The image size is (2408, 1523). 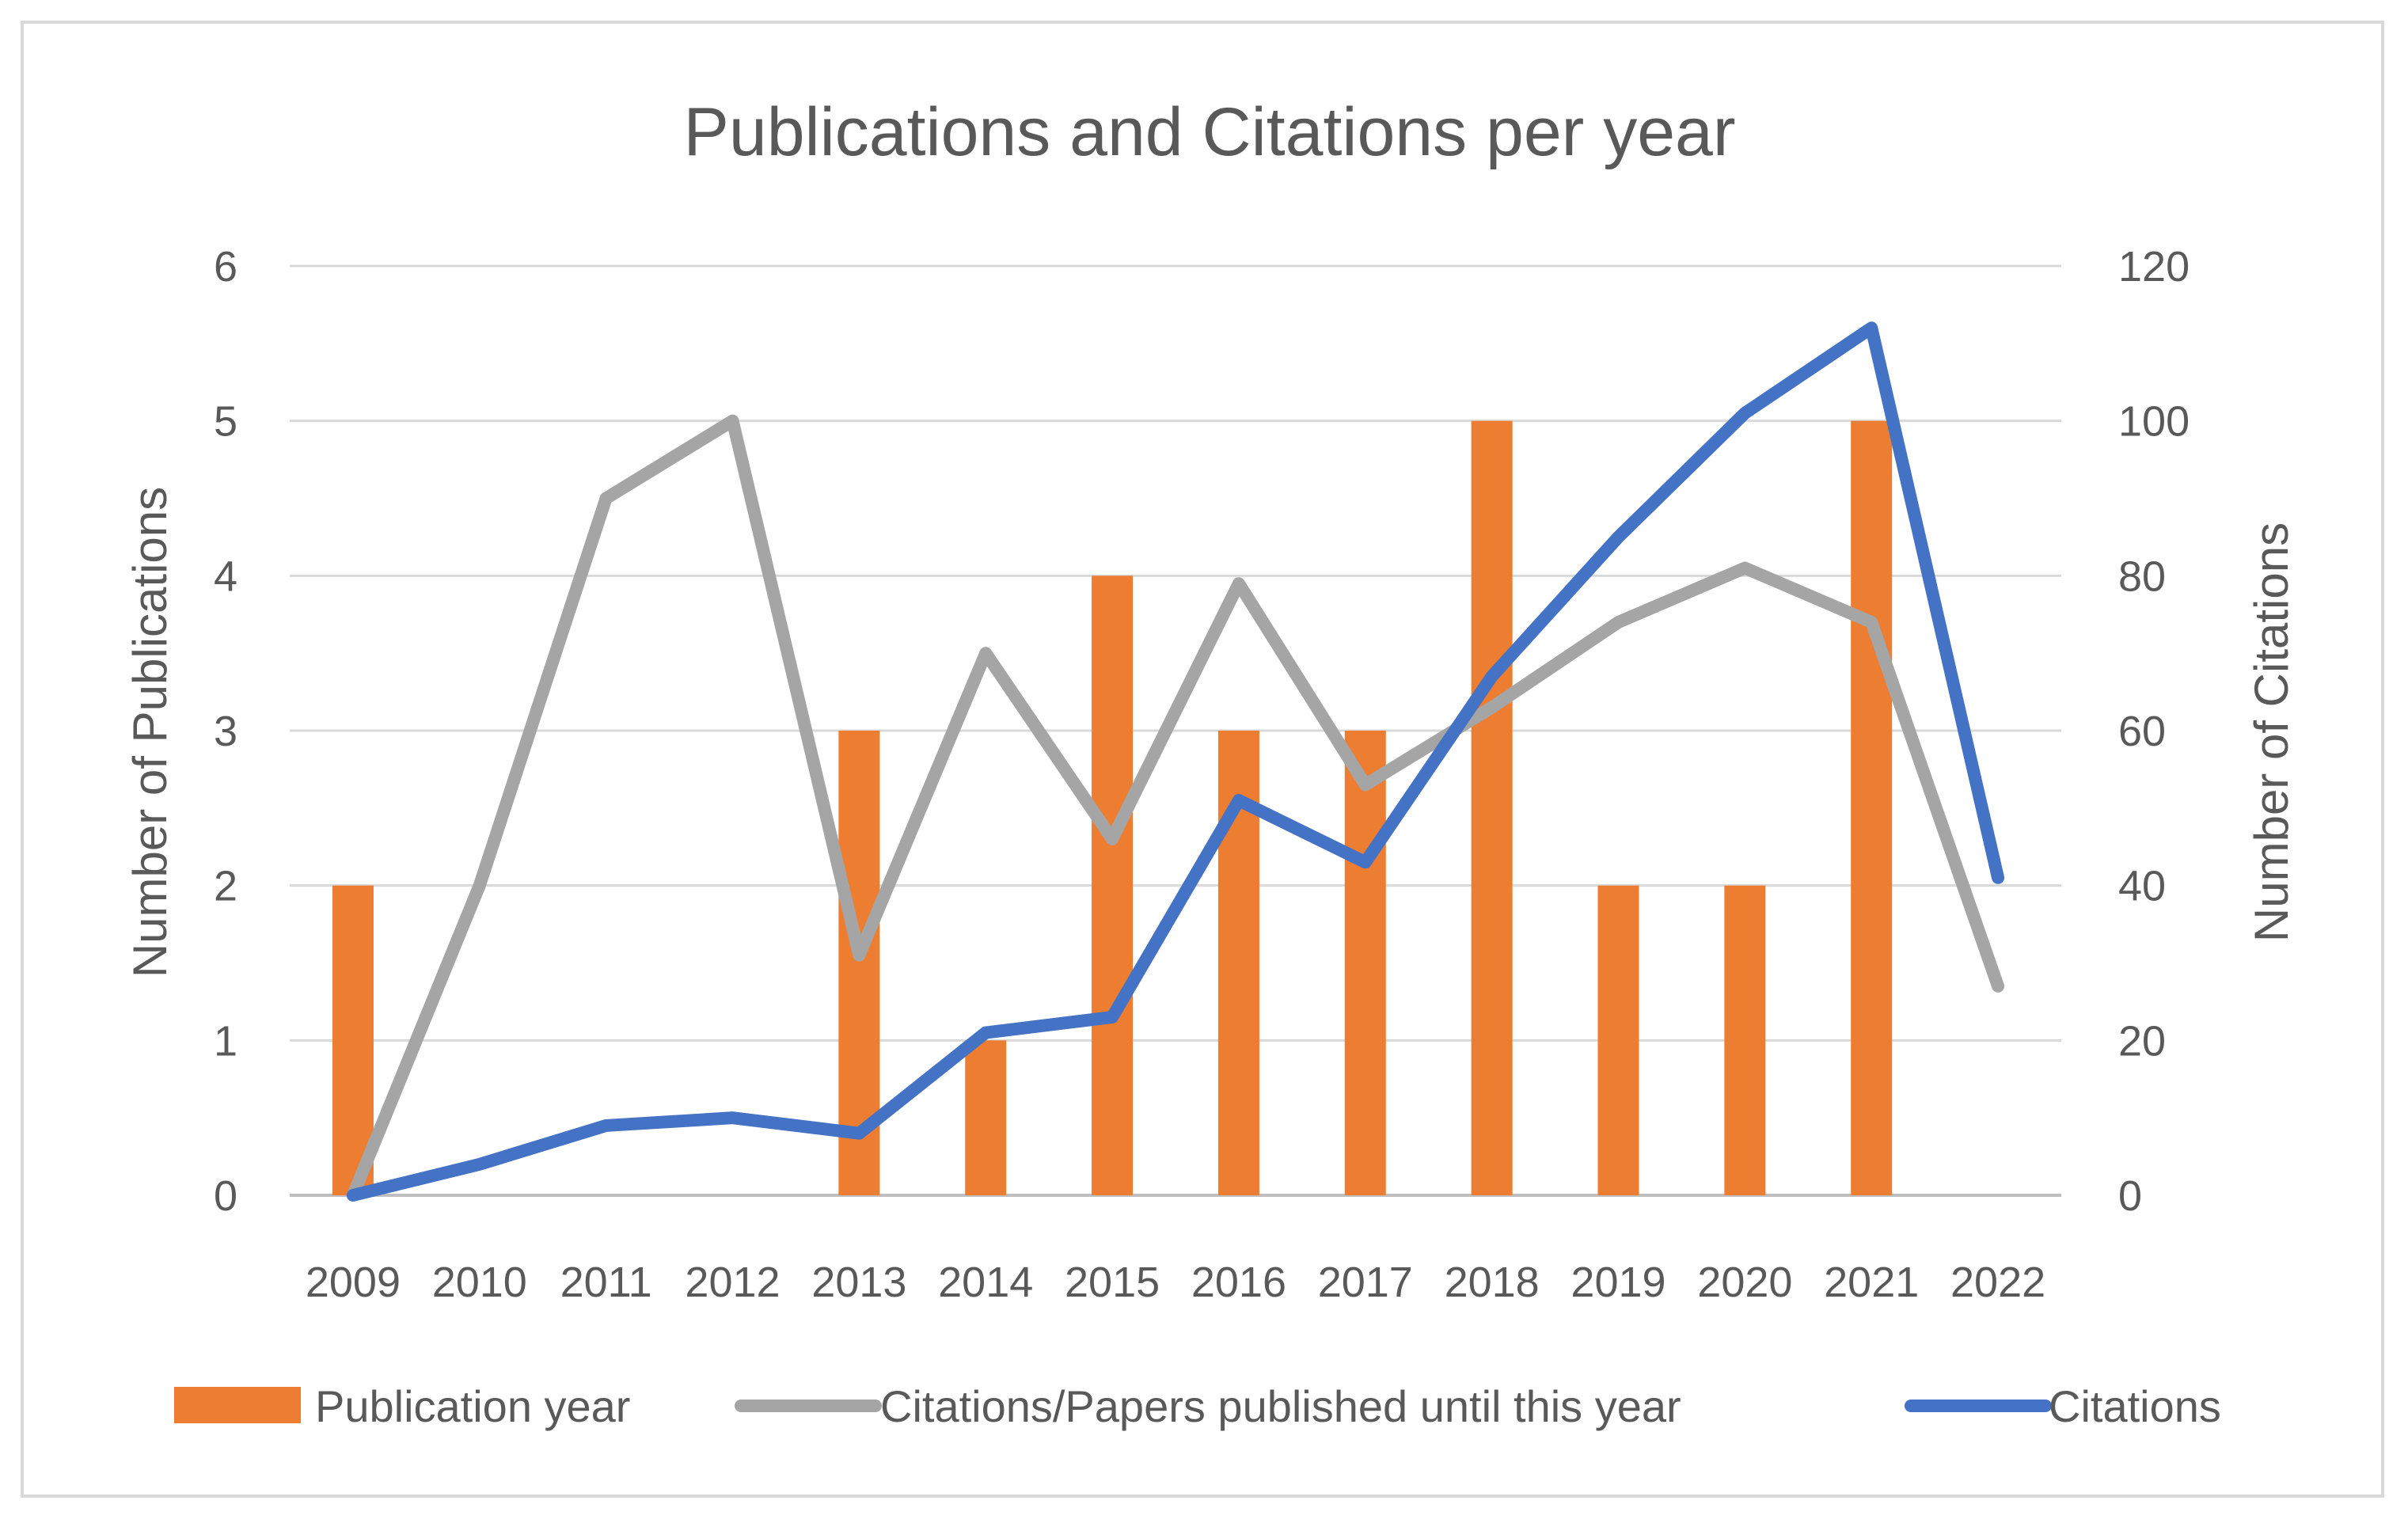 I want to click on x-tick-label: 2009, so click(x=353, y=1282).